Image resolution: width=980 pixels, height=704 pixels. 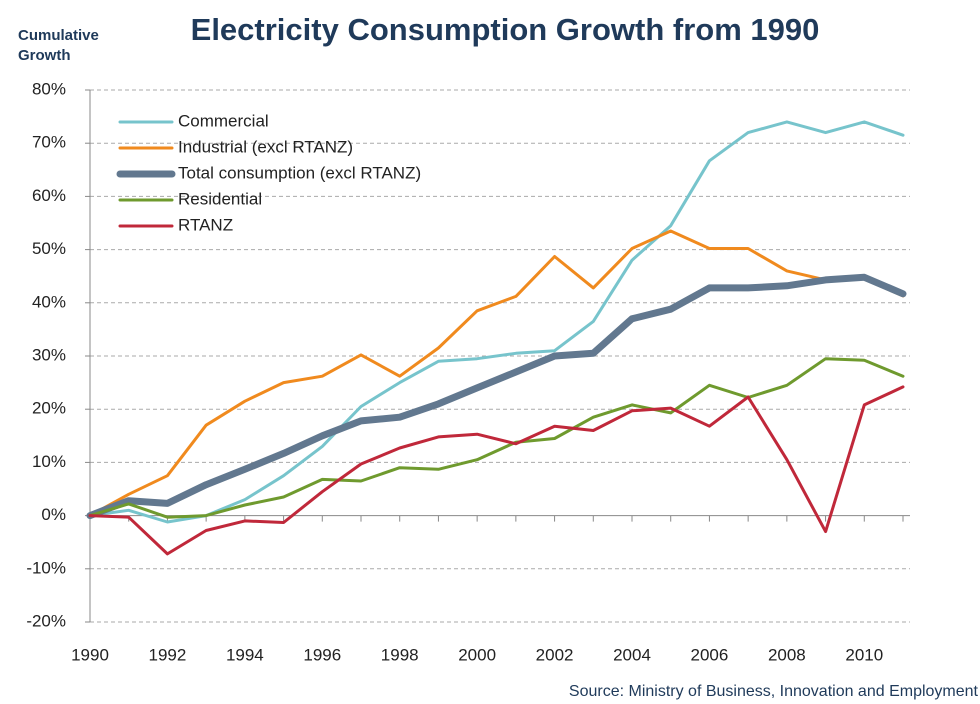 What do you see at coordinates (299, 172) in the screenshot?
I see `legend-label: Total consumption (excl RTANZ)` at bounding box center [299, 172].